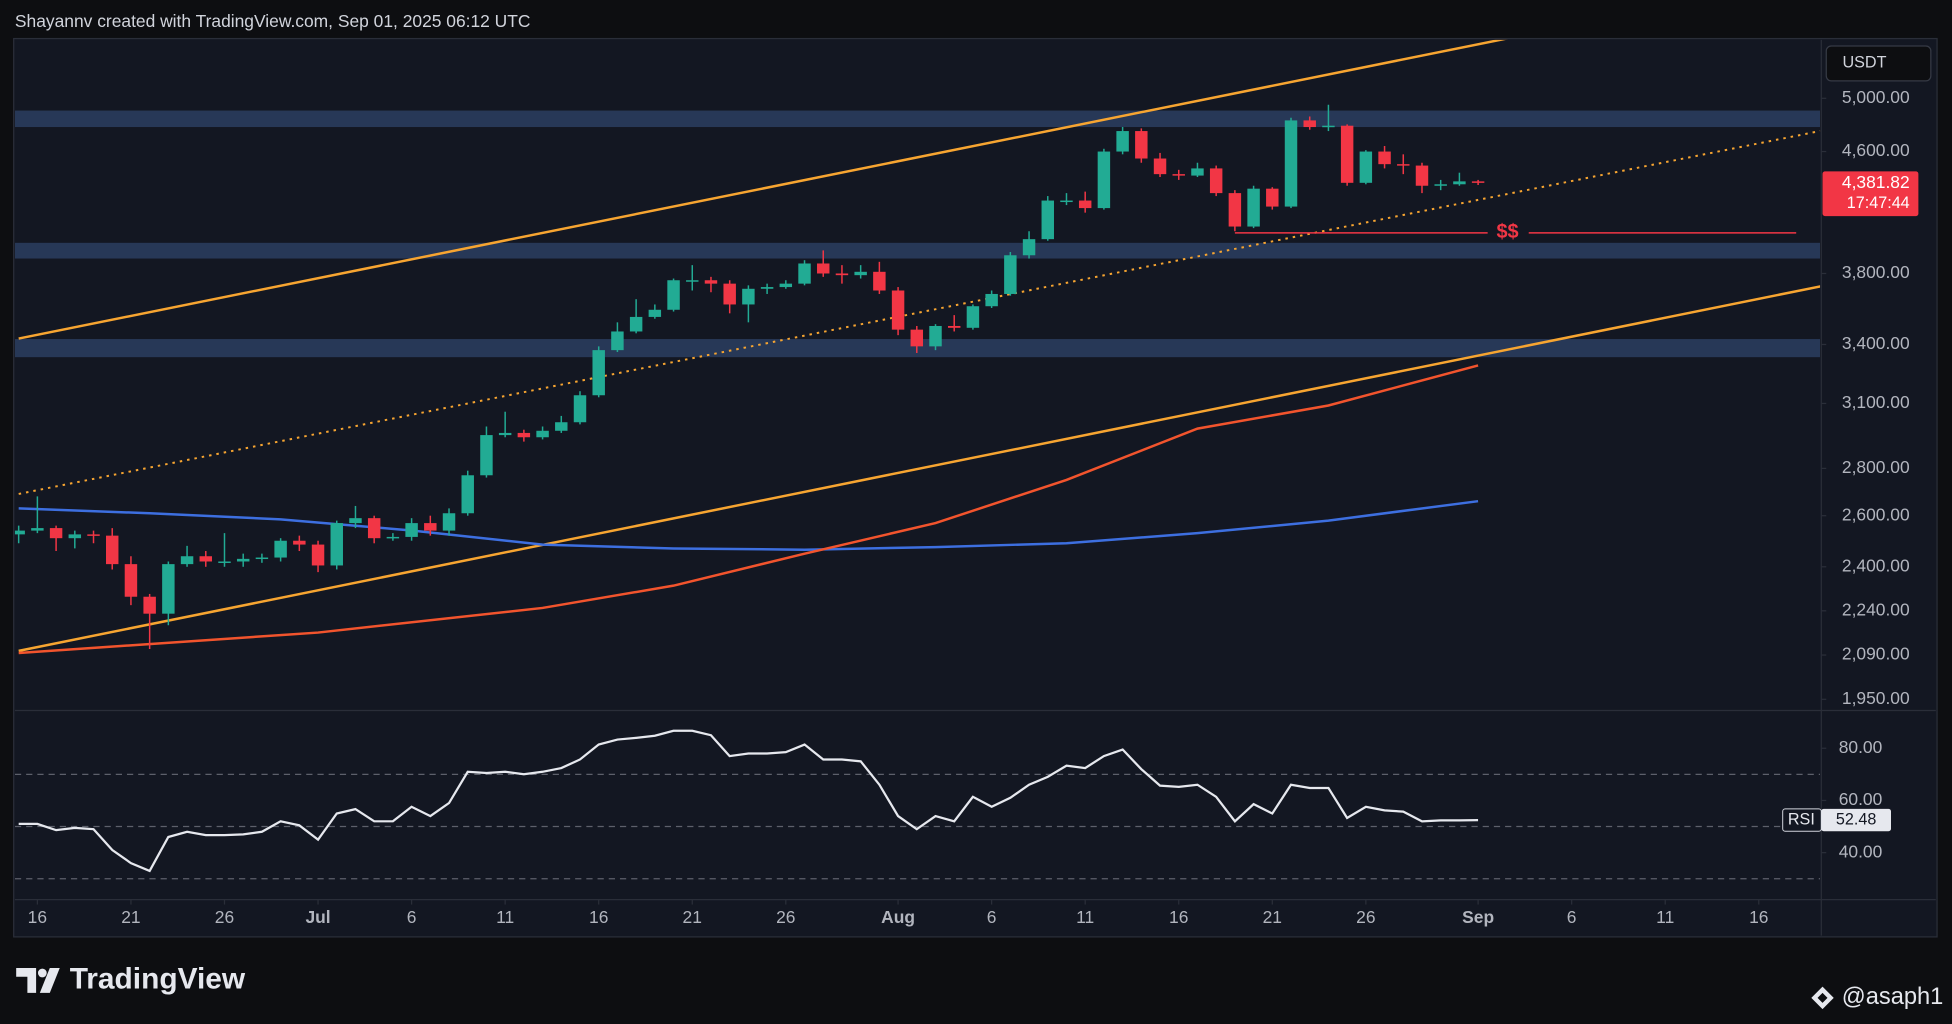  Describe the element at coordinates (1876, 609) in the screenshot. I see `y-tick-label: 2,240.00` at that location.